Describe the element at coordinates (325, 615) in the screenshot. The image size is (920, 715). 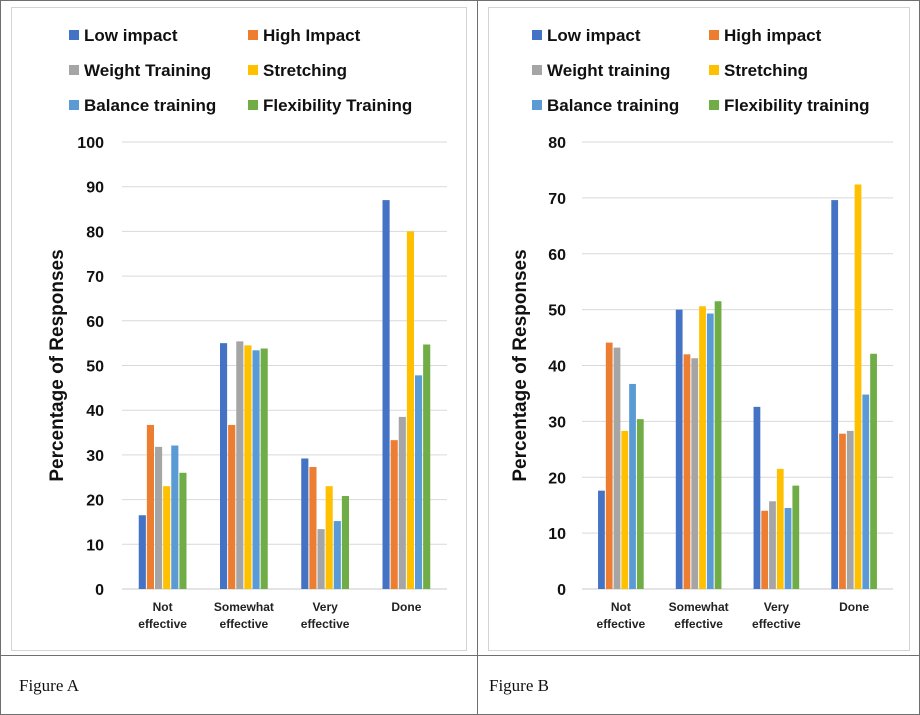
I see `chart-a-category-label-2: Very effective` at that location.